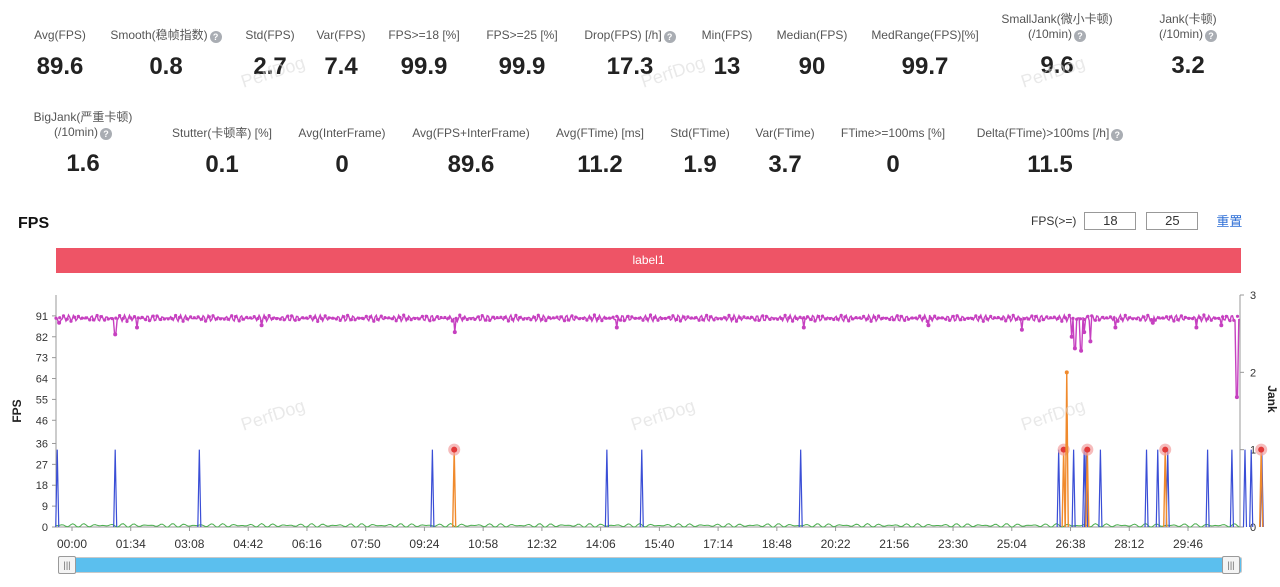 This screenshot has width=1280, height=587. What do you see at coordinates (342, 133) in the screenshot?
I see `metric-label: Avg(InterFrame)` at bounding box center [342, 133].